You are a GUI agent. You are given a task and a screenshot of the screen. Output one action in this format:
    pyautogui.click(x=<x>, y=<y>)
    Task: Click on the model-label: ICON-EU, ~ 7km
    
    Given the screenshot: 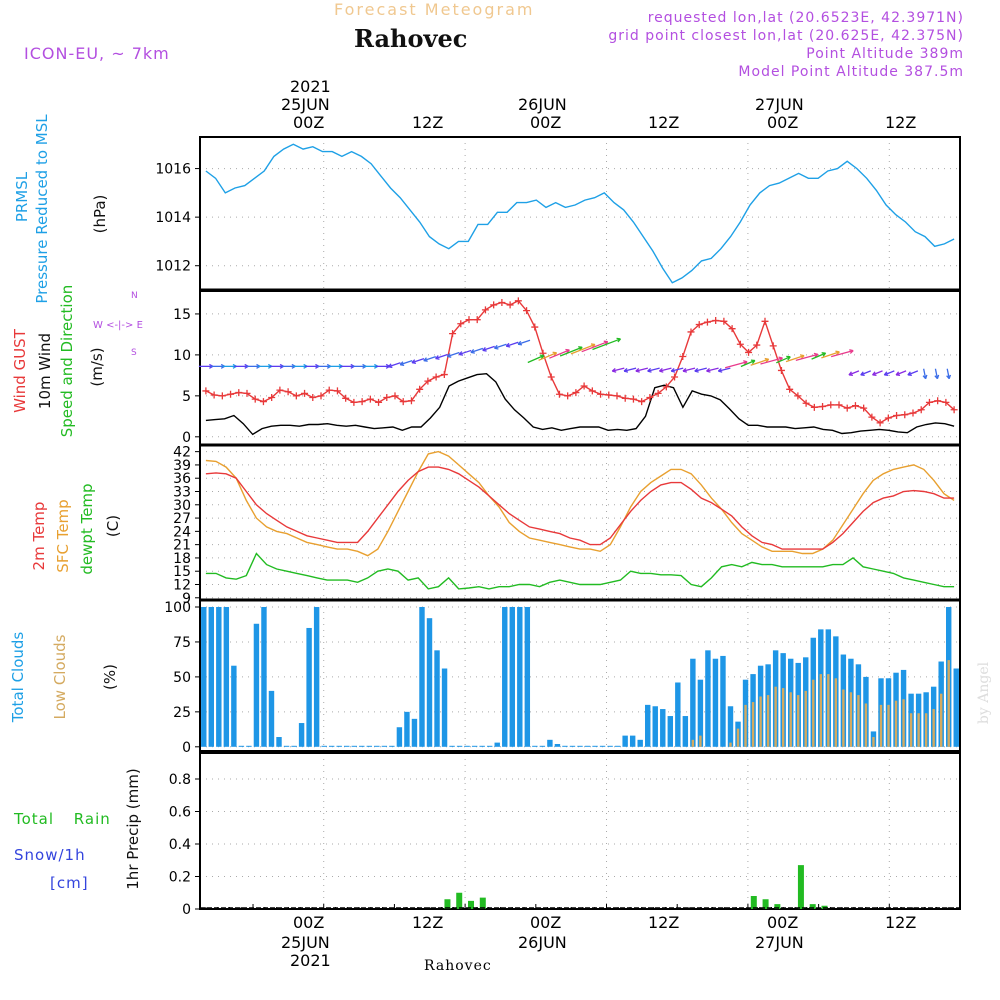 What is the action you would take?
    pyautogui.click(x=97, y=53)
    